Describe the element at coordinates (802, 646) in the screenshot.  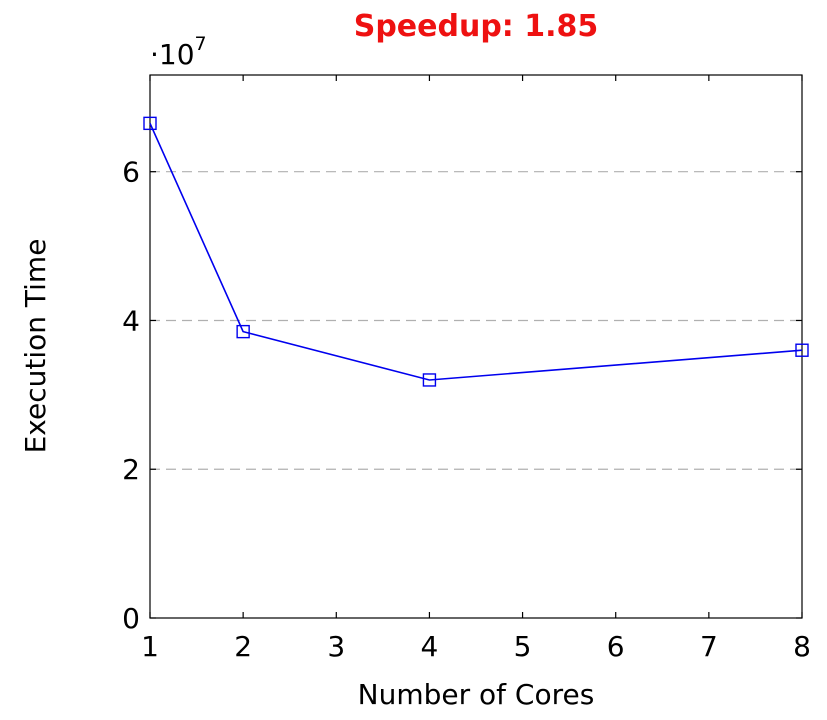
I see `x-tick-label: 8` at that location.